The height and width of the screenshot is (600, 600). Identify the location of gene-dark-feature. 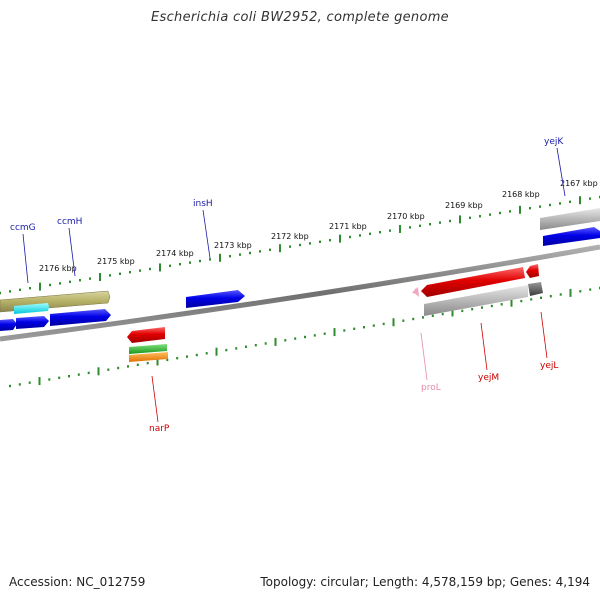
(535, 289).